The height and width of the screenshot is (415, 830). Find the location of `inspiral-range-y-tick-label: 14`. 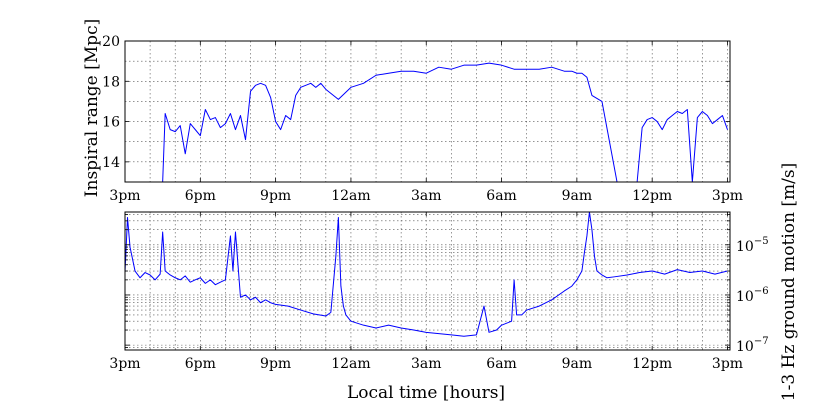

inspiral-range-y-tick-label: 14 is located at coordinates (111, 163).